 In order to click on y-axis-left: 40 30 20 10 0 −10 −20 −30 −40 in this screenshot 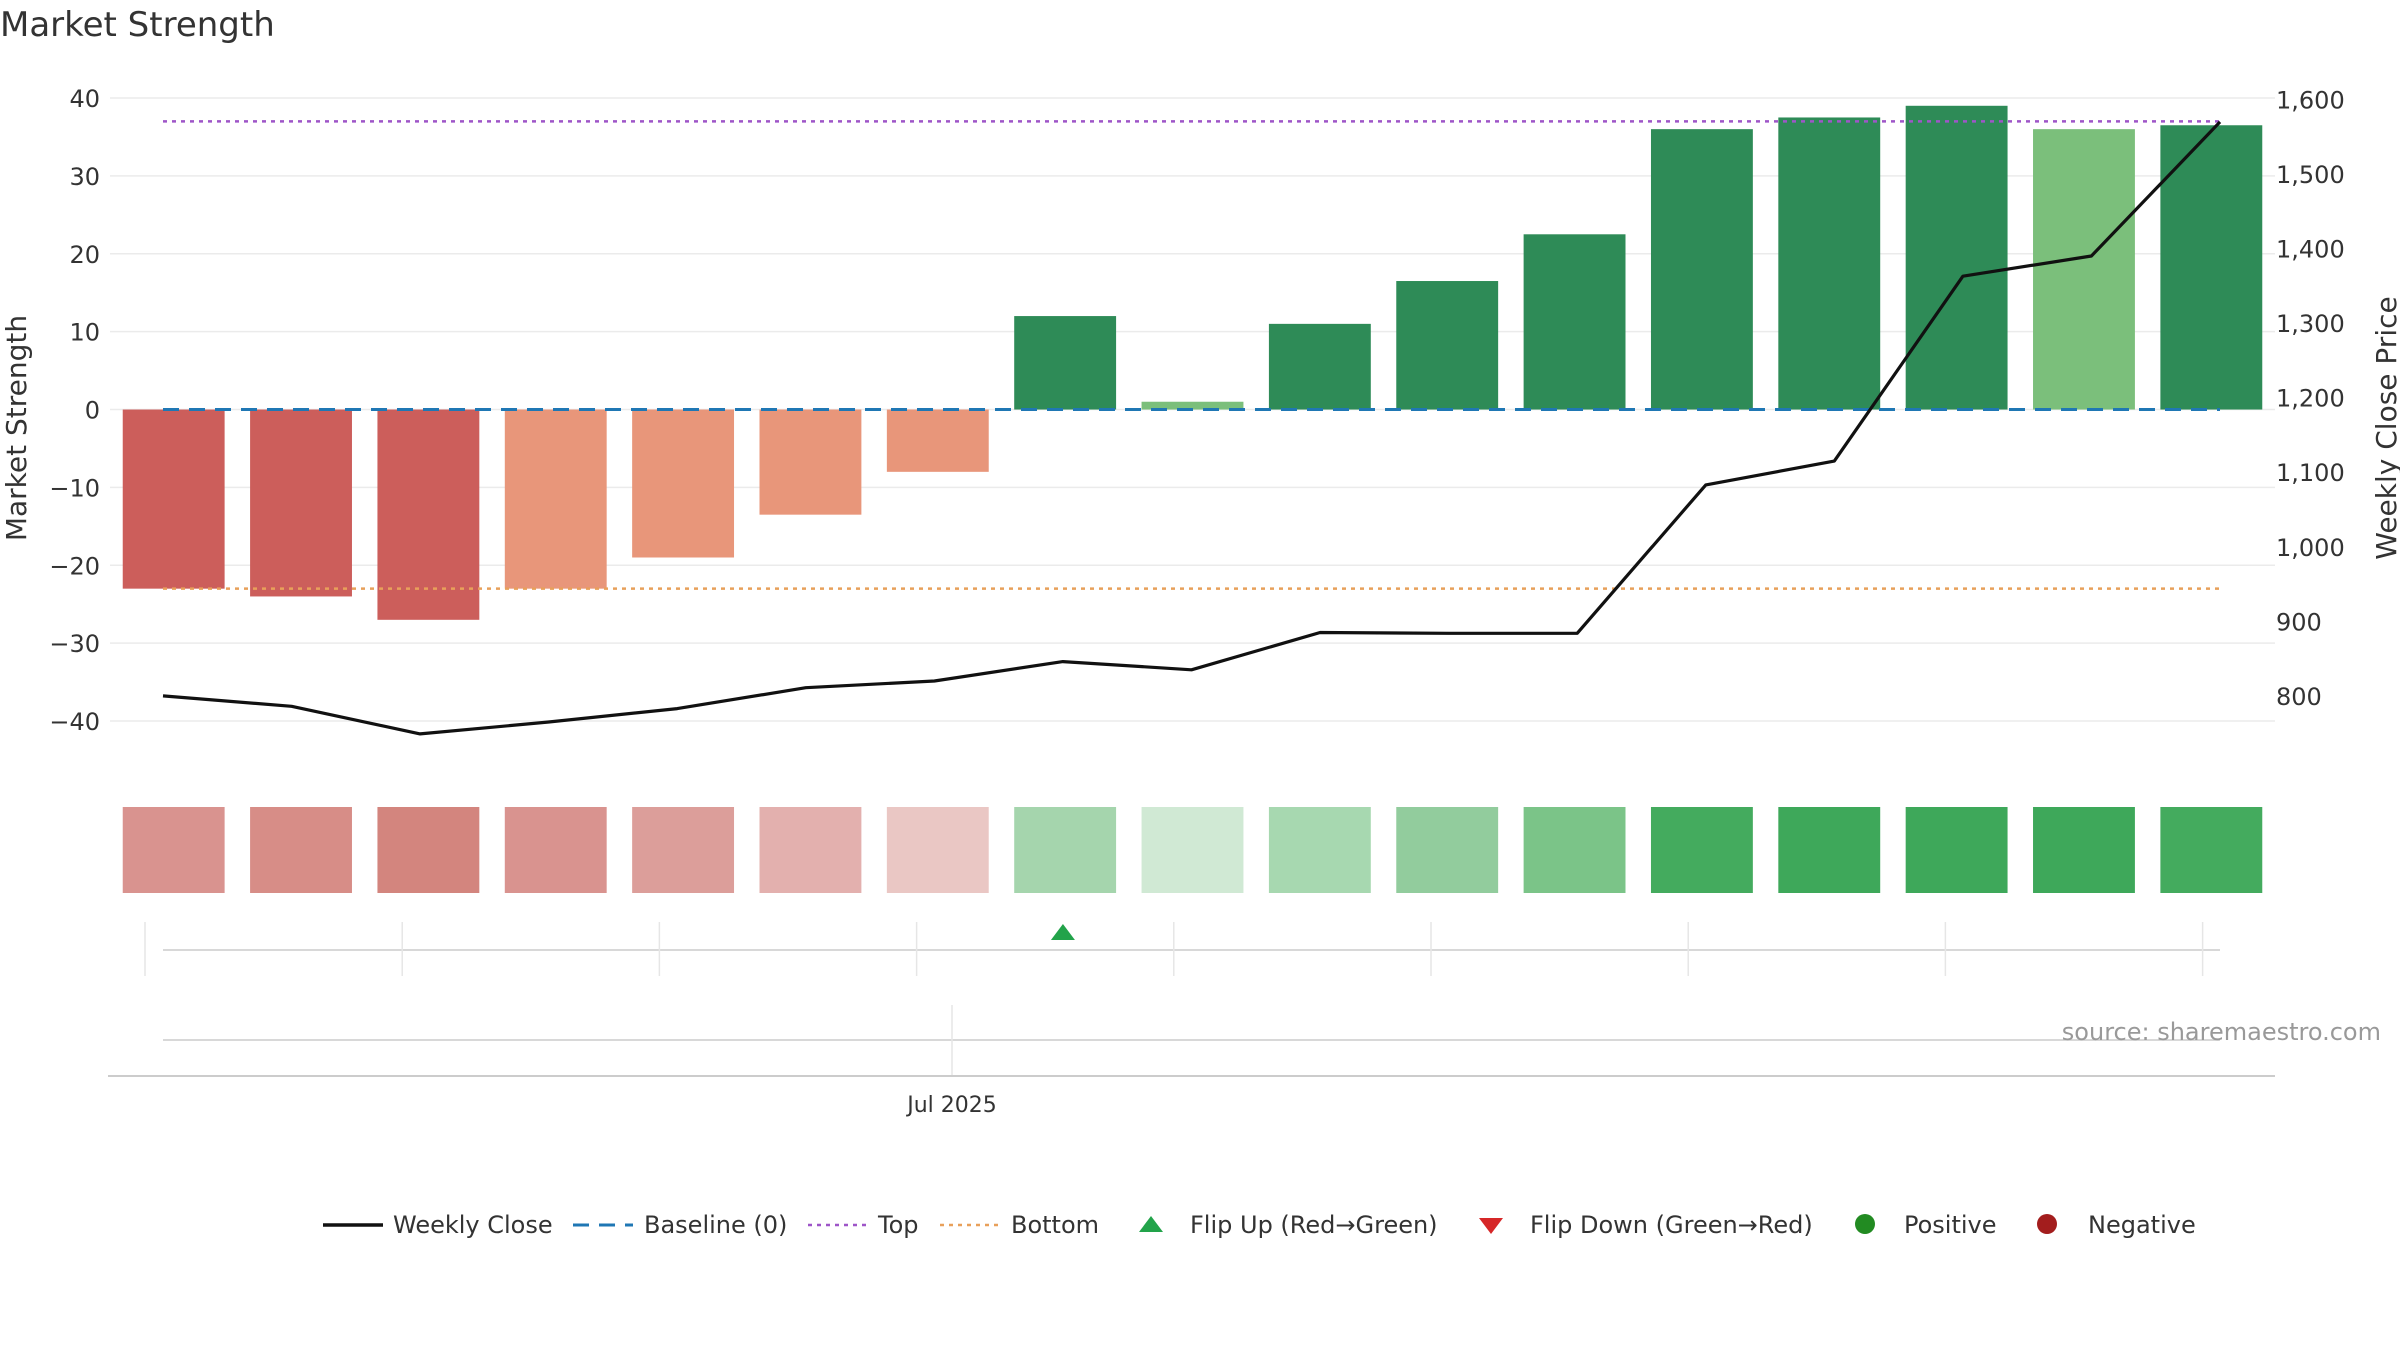, I will do `click(74, 410)`.